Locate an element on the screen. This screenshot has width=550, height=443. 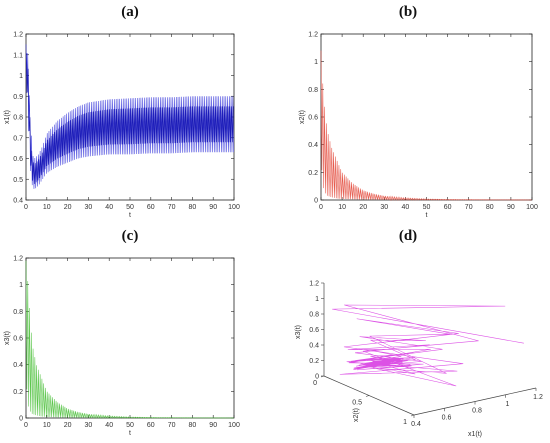
x3-tick-label: 1 is located at coordinates (317, 299).